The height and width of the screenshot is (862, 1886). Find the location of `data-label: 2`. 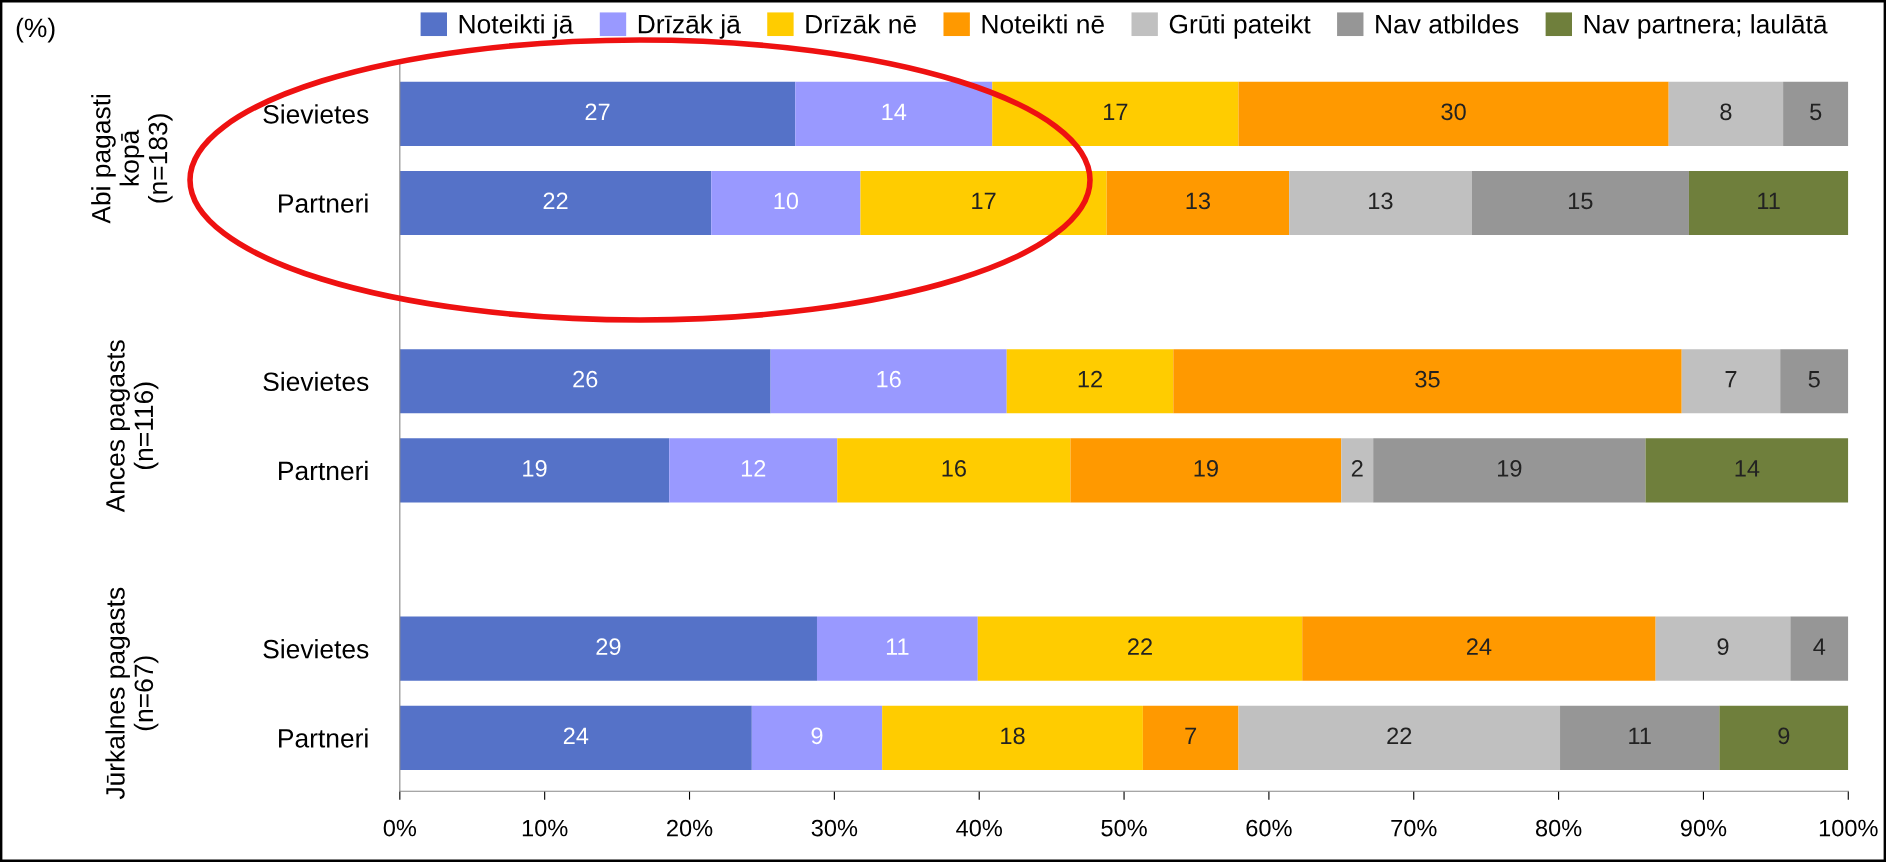

data-label: 2 is located at coordinates (1357, 468).